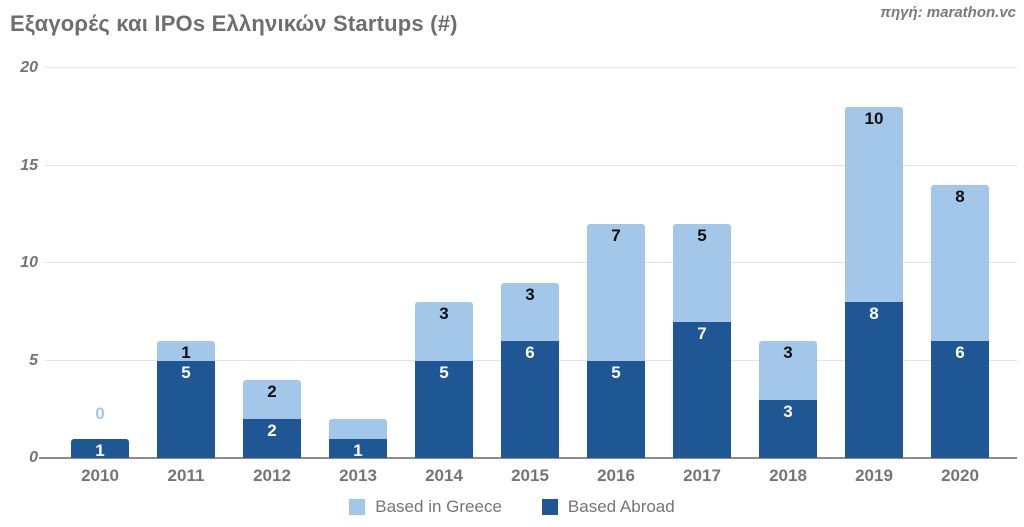 This screenshot has height=527, width=1024. Describe the element at coordinates (358, 429) in the screenshot. I see `segment-2013-based-in-greece` at that location.